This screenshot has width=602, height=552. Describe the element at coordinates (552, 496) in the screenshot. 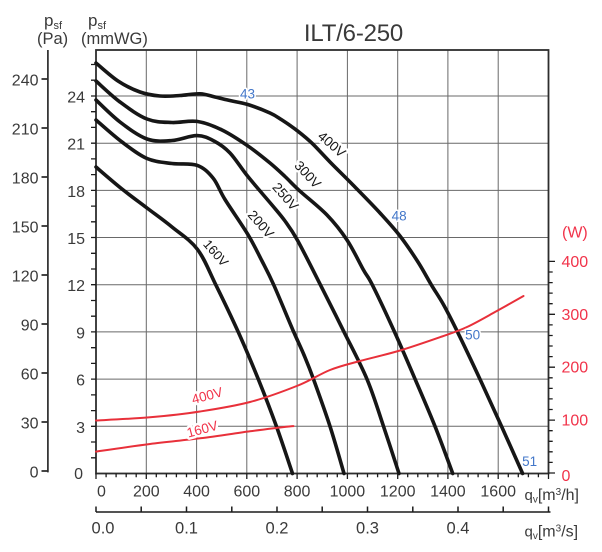

I see `svg-text: qv[m3/h]` at that location.